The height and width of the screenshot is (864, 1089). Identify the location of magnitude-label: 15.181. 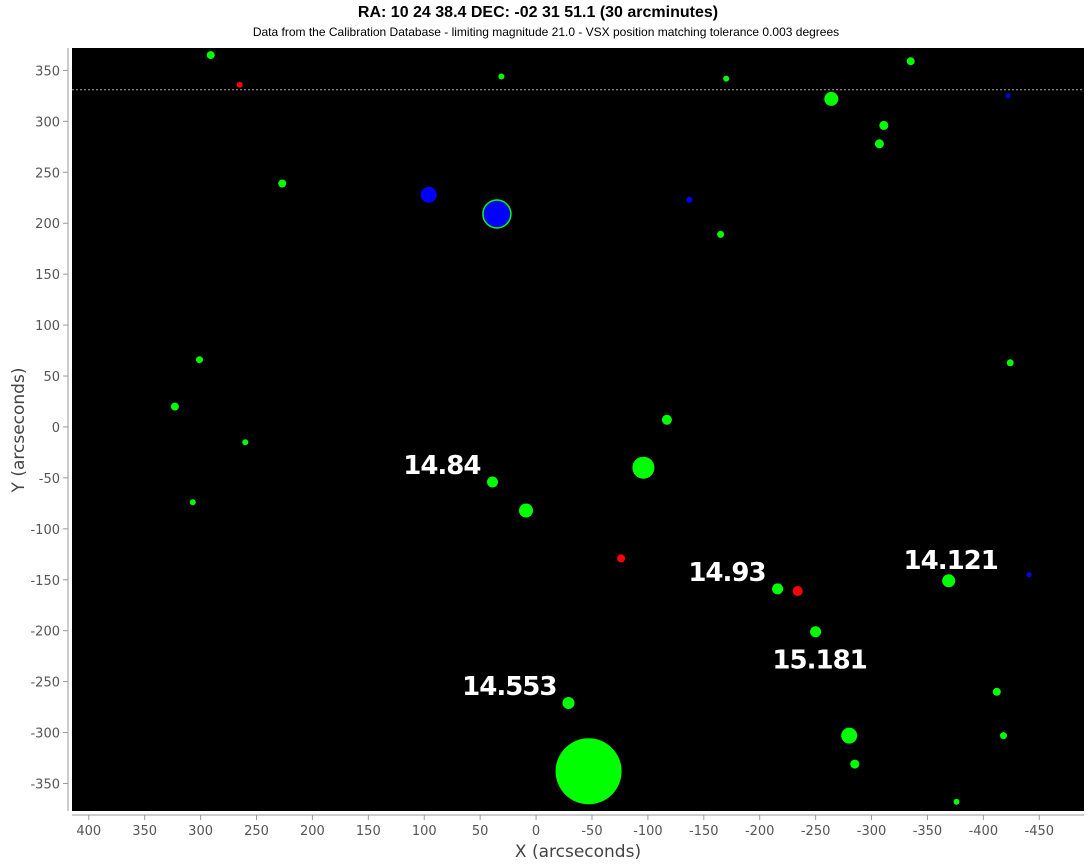
(819, 661).